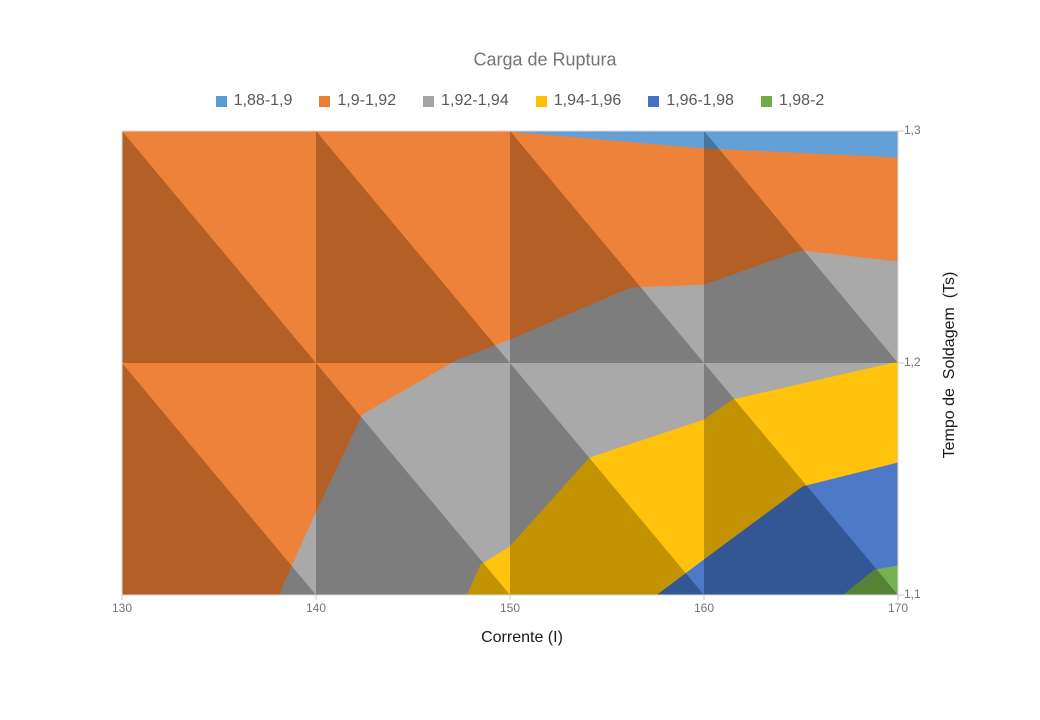 The width and height of the screenshot is (1040, 720). What do you see at coordinates (912, 594) in the screenshot?
I see `y-tick-label: 1,1` at bounding box center [912, 594].